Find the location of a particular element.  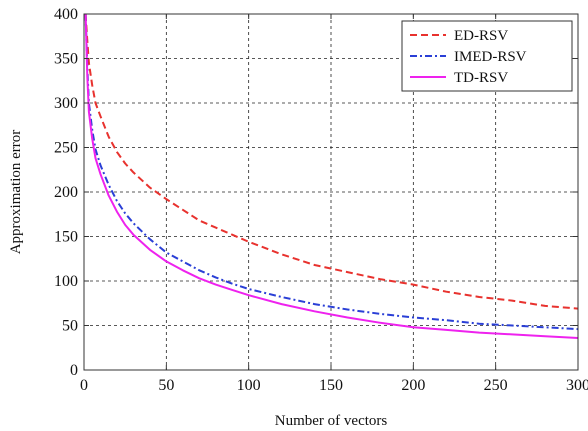

legend-item: IMED-RSV is located at coordinates (468, 57).